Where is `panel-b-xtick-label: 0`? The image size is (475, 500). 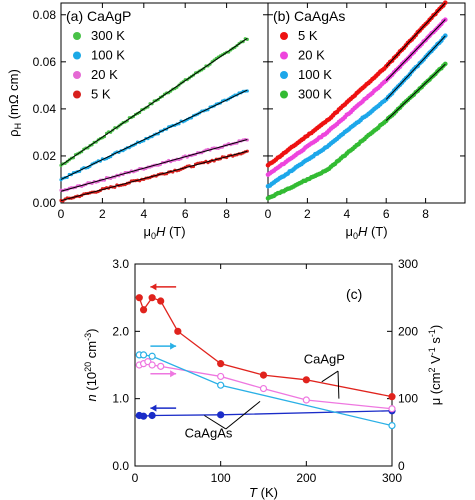
panel-b-xtick-label: 0 is located at coordinates (268, 214).